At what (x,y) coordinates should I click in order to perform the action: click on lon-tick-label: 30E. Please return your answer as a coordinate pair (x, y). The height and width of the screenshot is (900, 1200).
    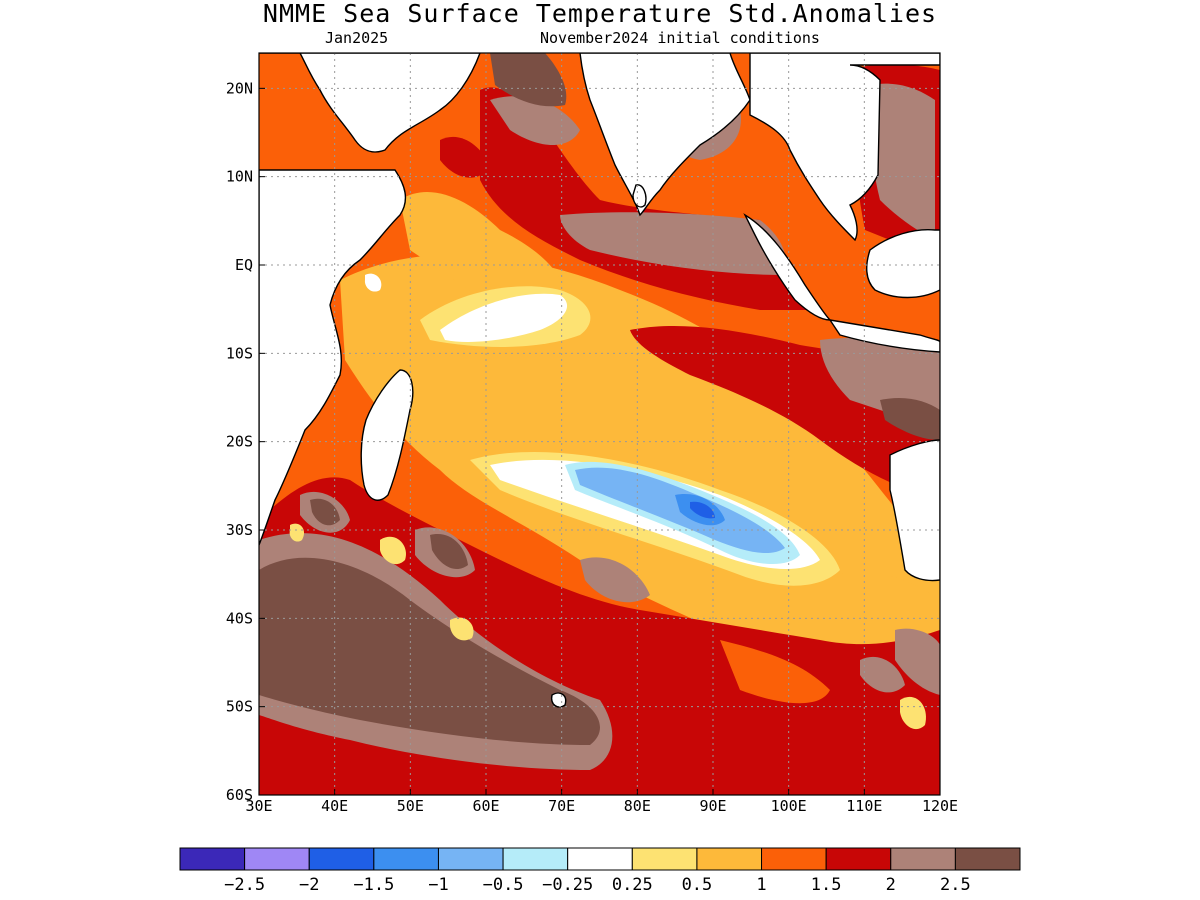
    Looking at the image, I should click on (258, 806).